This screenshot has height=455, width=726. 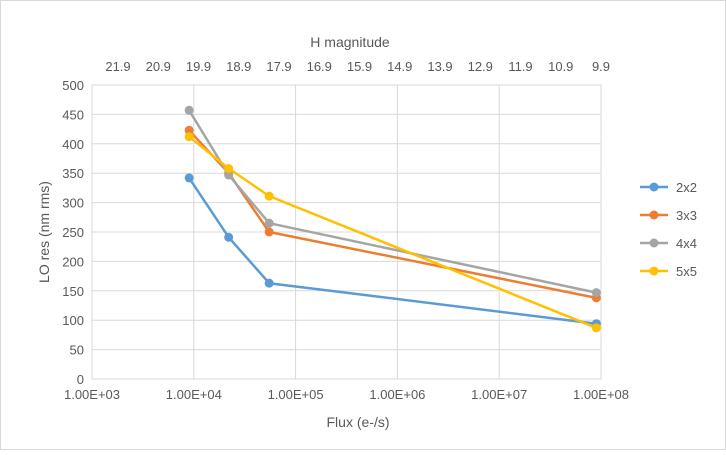 What do you see at coordinates (319, 66) in the screenshot?
I see `top-tick-label: 16.9` at bounding box center [319, 66].